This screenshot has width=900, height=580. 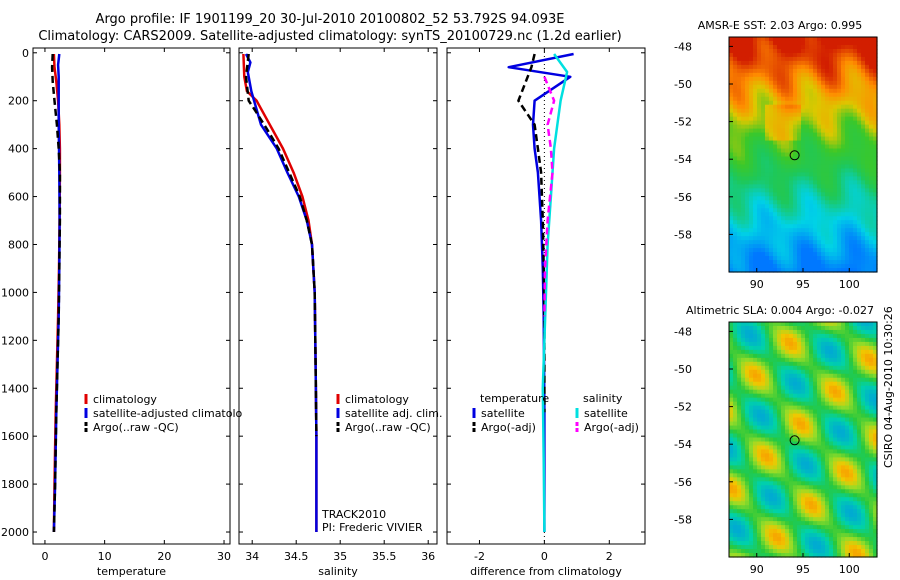 What do you see at coordinates (25, 53) in the screenshot?
I see `ytick-label: 0` at bounding box center [25, 53].